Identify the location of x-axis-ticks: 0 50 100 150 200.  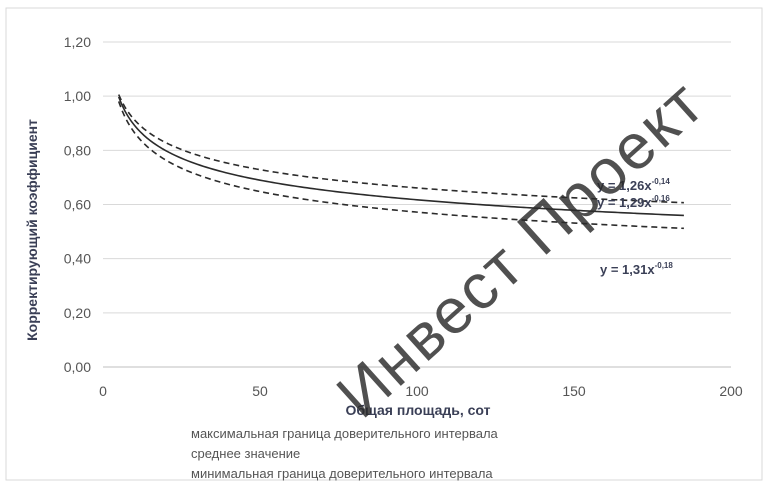
(421, 391).